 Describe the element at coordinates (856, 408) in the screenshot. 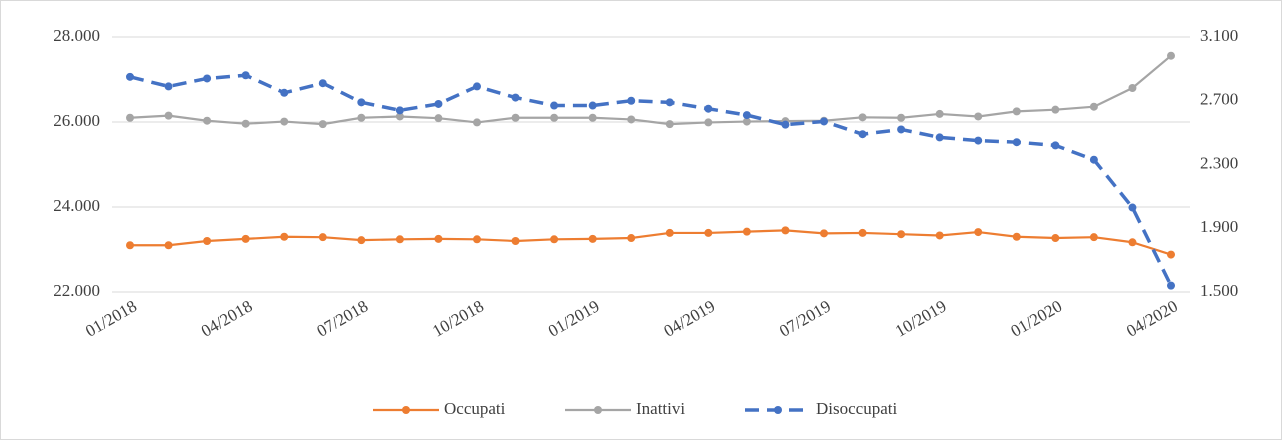

I see `legend-label: Disoccupati` at that location.